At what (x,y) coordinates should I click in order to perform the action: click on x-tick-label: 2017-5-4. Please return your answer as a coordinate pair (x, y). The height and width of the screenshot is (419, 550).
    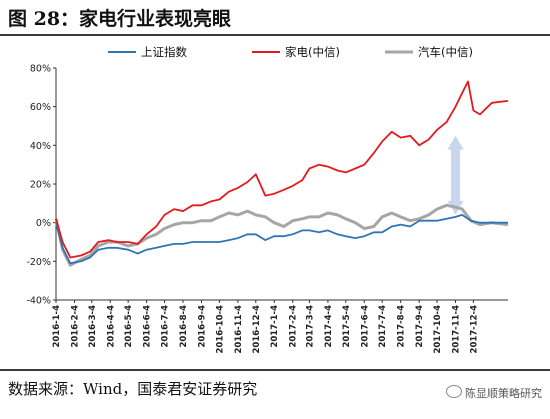
    Looking at the image, I should click on (347, 326).